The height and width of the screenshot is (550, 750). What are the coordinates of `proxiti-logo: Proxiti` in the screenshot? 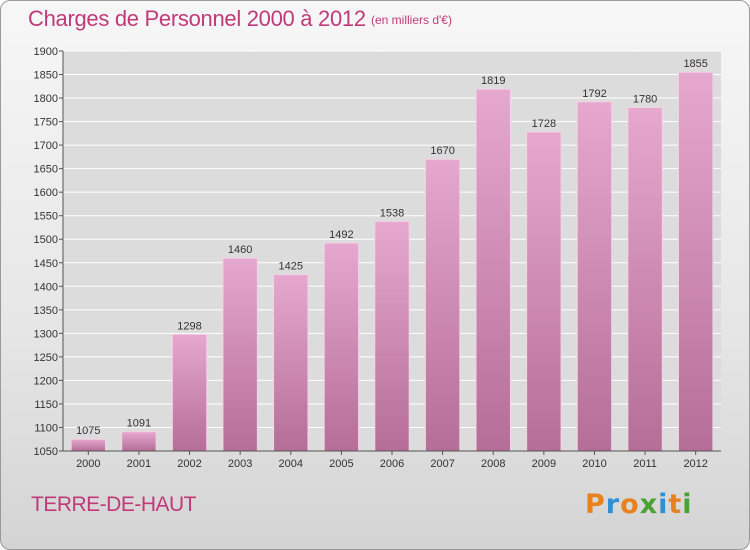 It's located at (639, 504).